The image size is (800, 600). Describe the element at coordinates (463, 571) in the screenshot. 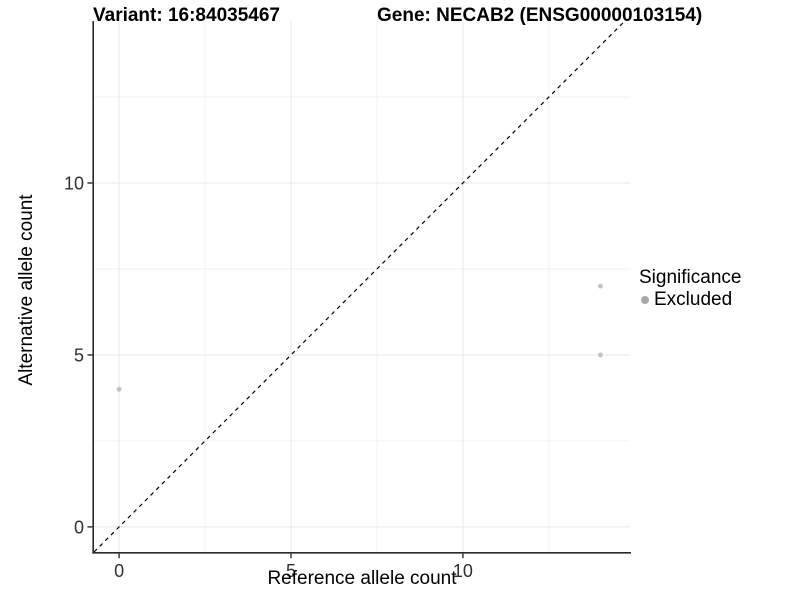

I see `x-tick-label: 10` at that location.